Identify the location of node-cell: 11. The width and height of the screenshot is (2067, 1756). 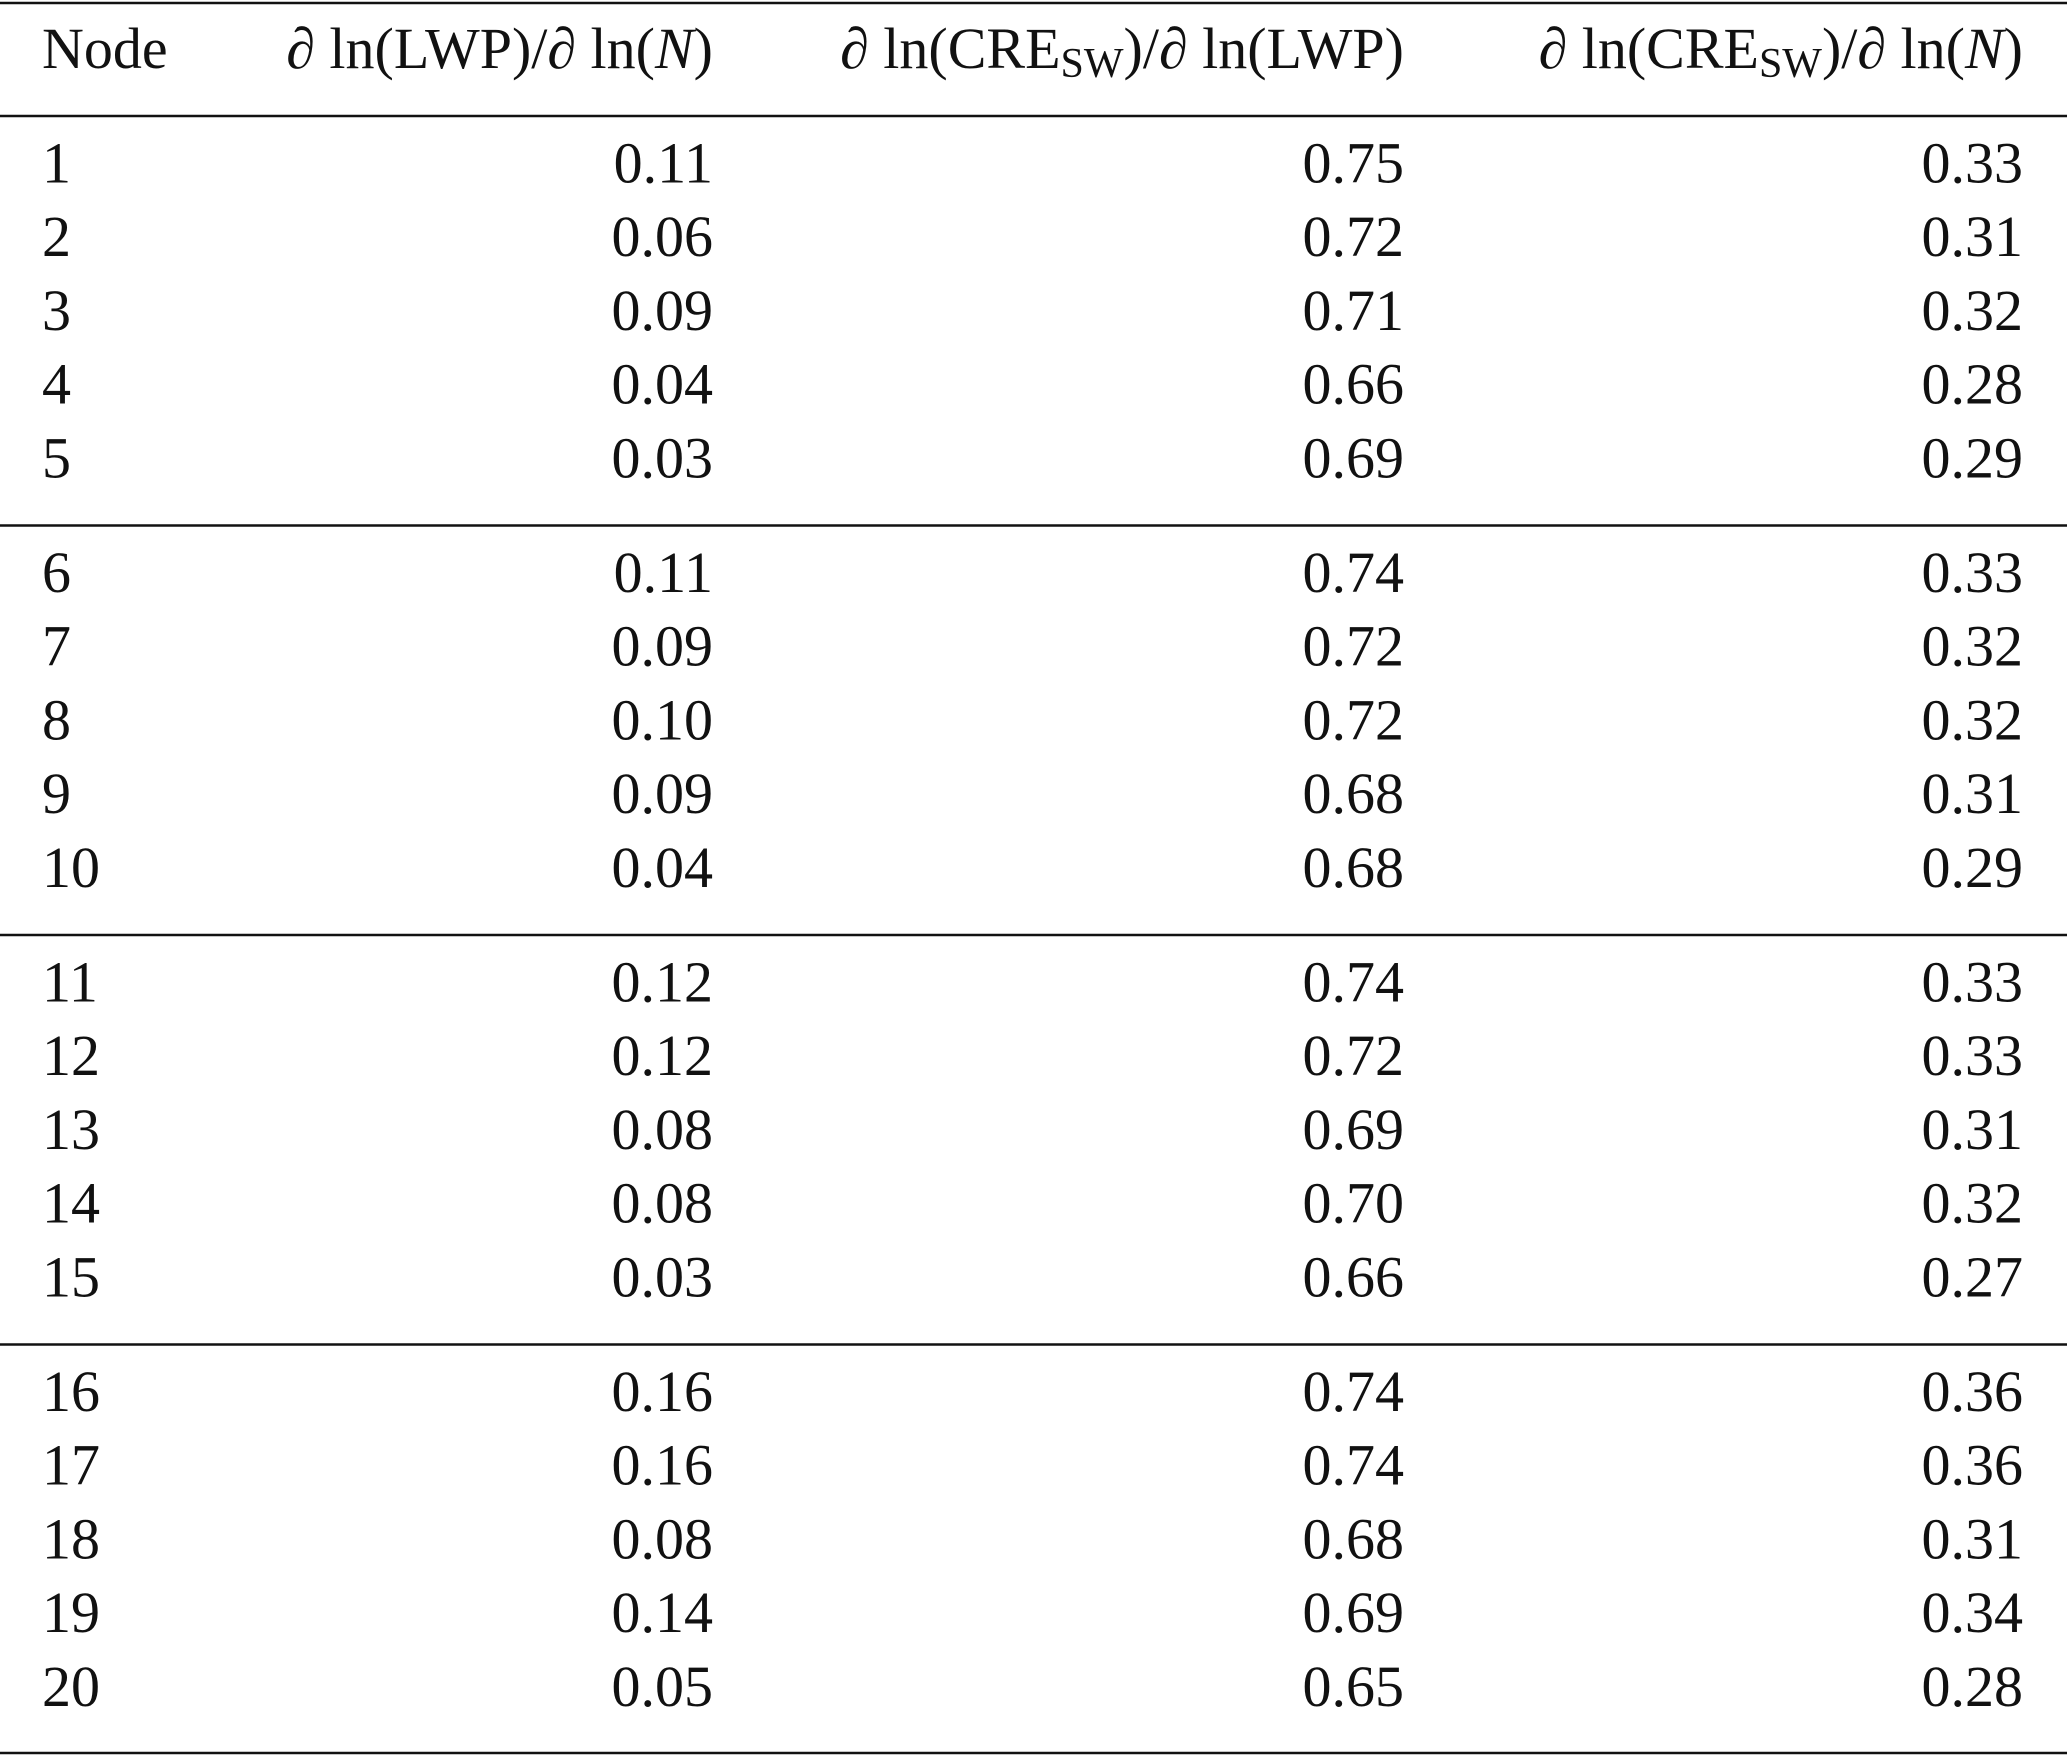
(70, 981).